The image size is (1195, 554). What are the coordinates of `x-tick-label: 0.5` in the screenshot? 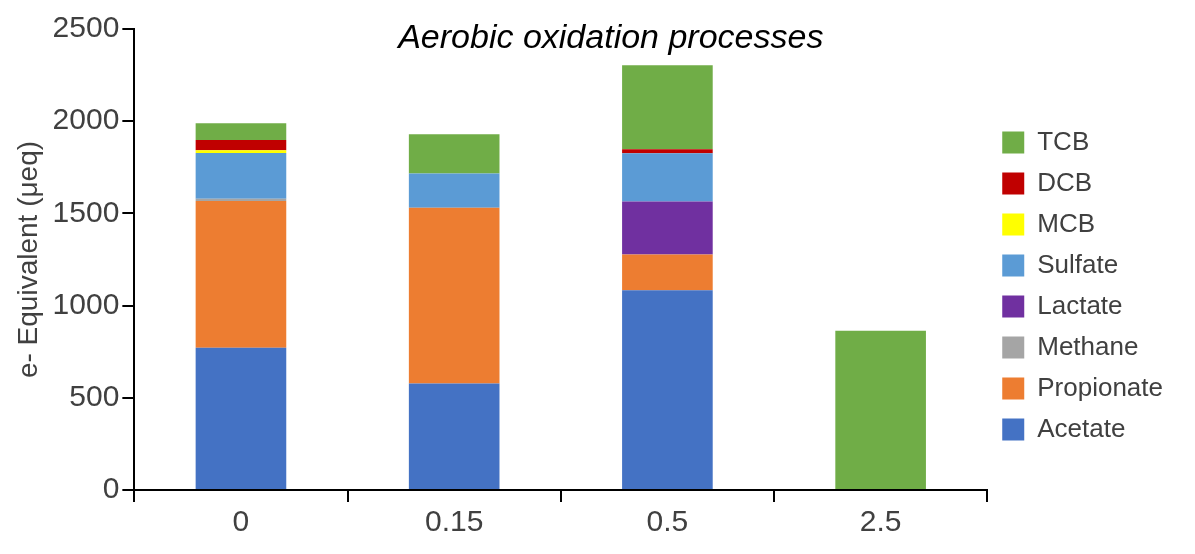 It's located at (667, 521).